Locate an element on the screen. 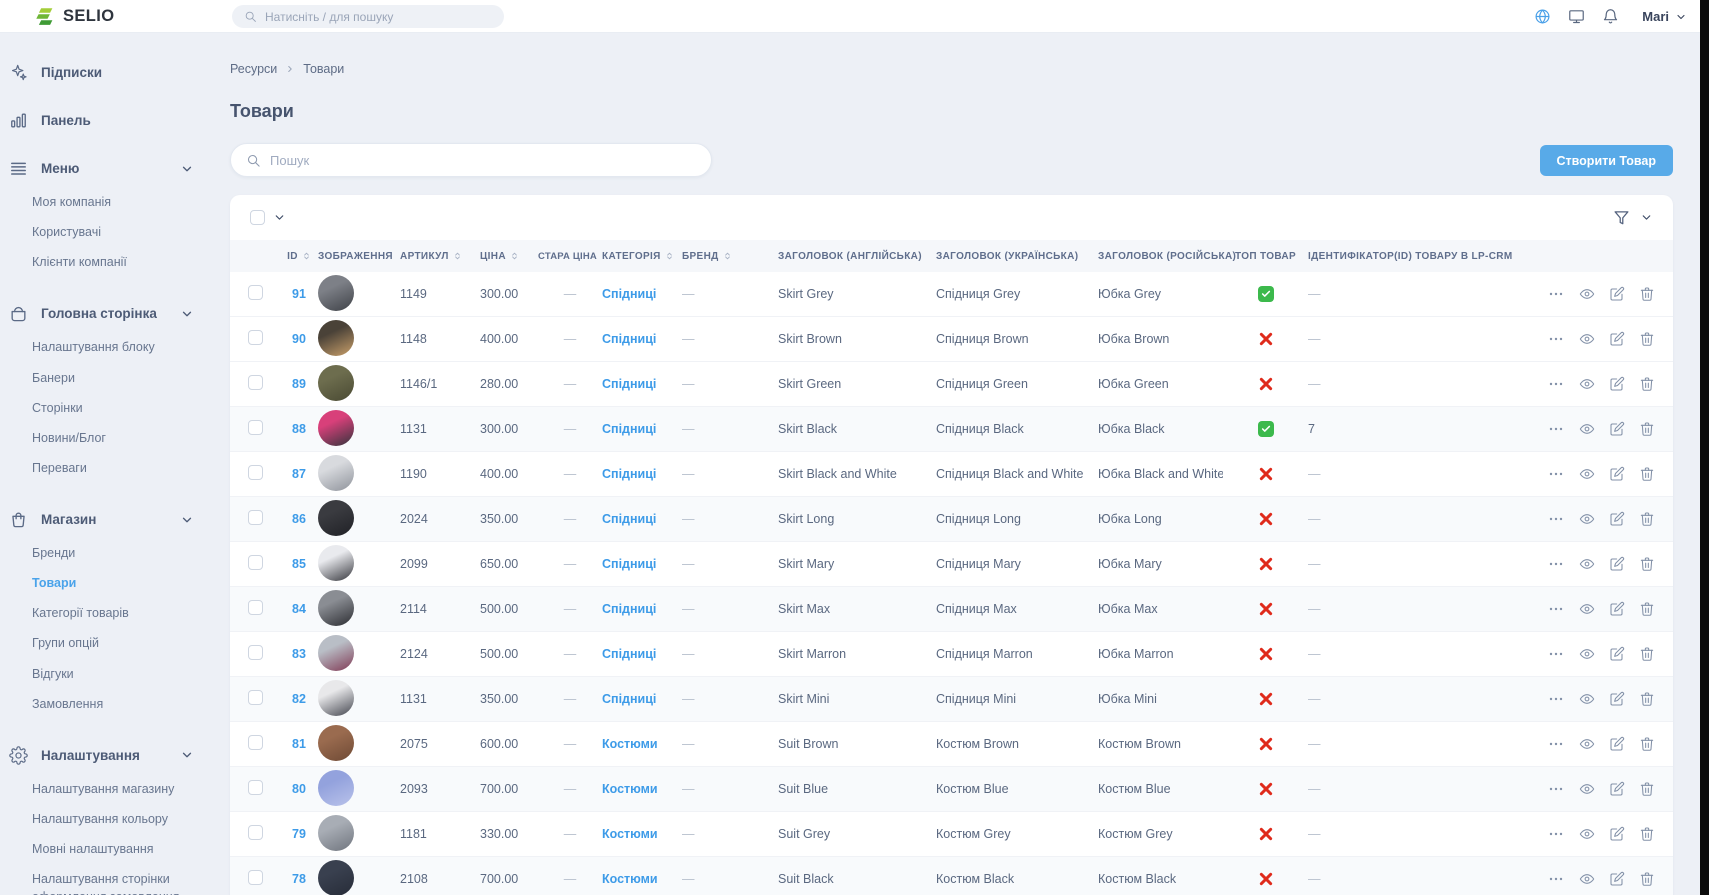 The width and height of the screenshot is (1709, 895). product-id-link: 80 is located at coordinates (299, 789).